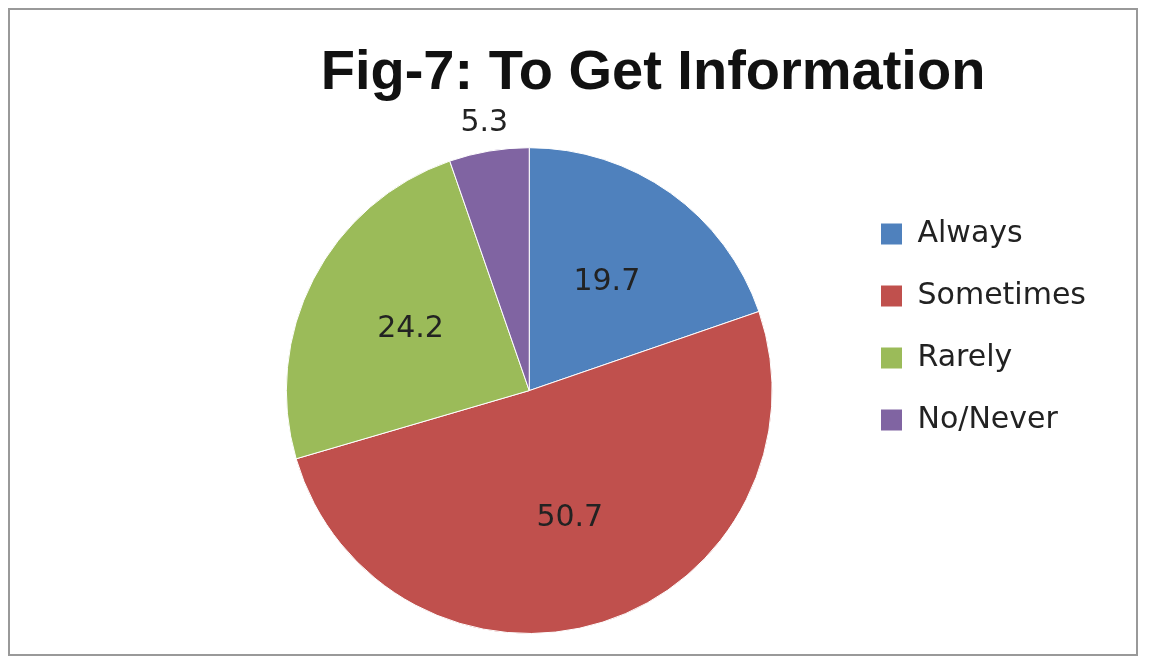 The width and height of the screenshot is (1162, 666). Describe the element at coordinates (965, 355) in the screenshot. I see `legend-label: Rarely` at that location.